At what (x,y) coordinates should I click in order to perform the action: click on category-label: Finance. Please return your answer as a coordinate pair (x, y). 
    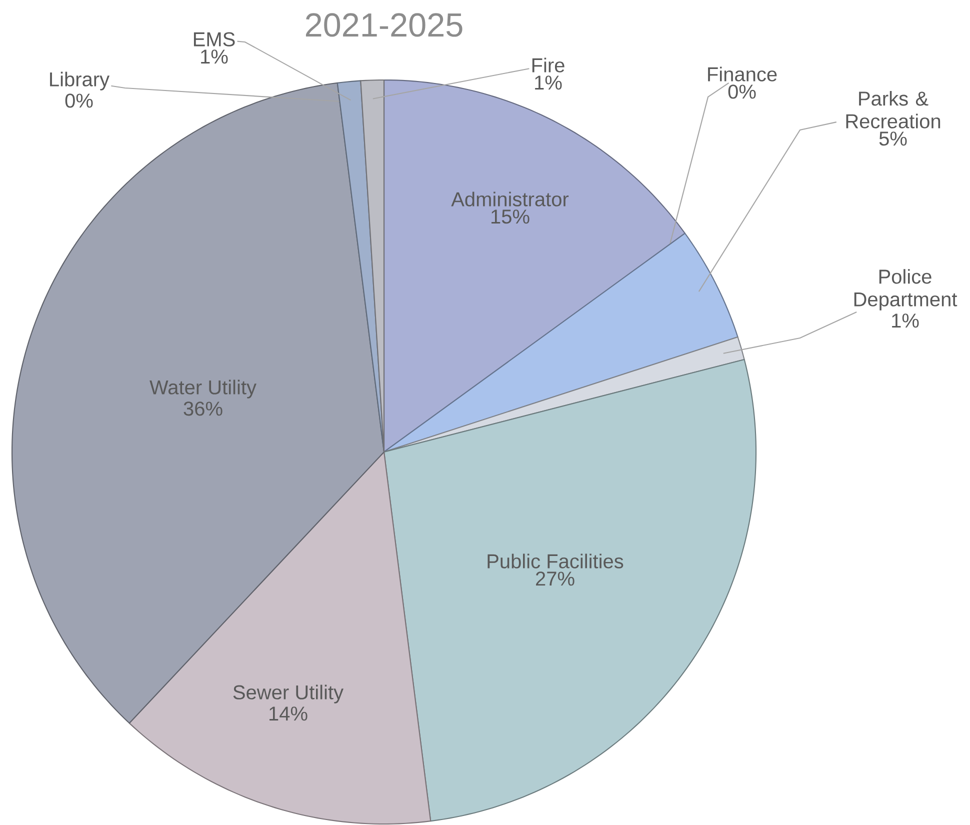
    Looking at the image, I should click on (742, 74).